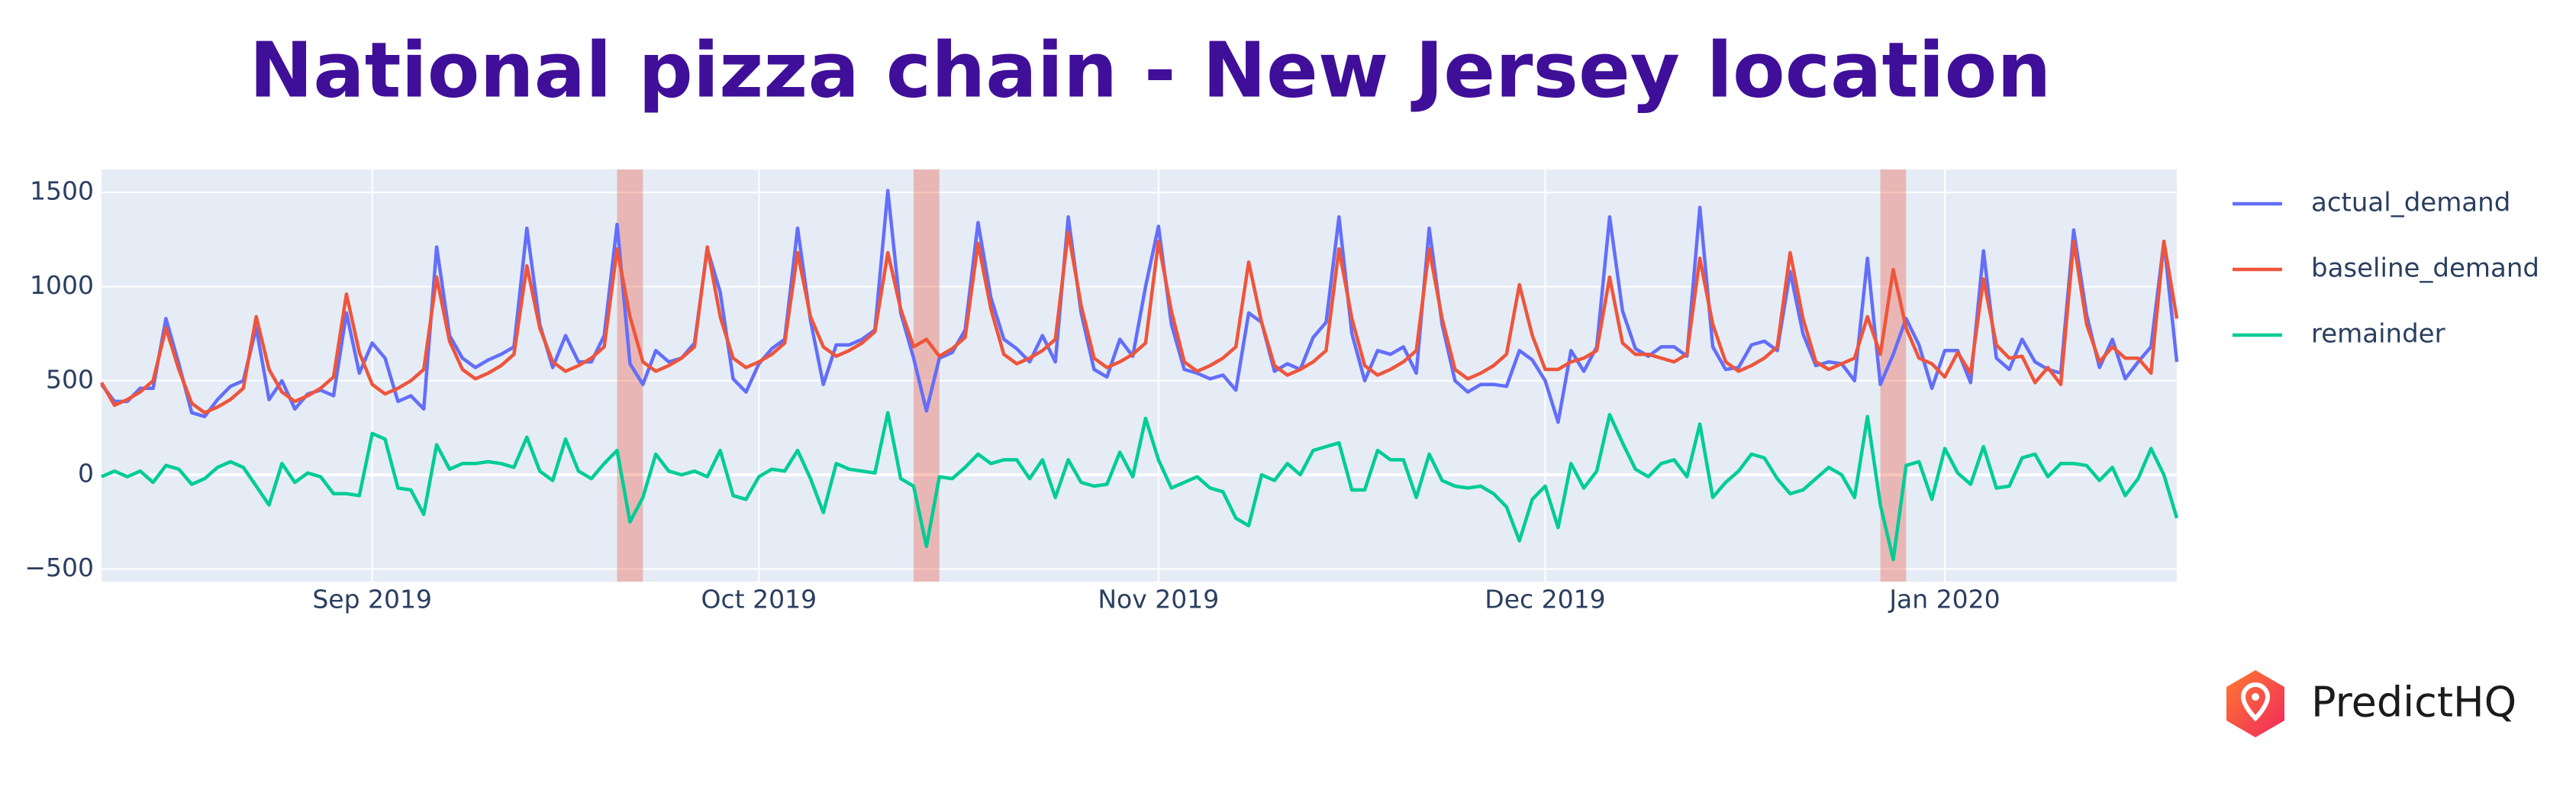 The width and height of the screenshot is (2576, 790). I want to click on legend: actual_demand baseline_demand remainder, so click(2386, 269).